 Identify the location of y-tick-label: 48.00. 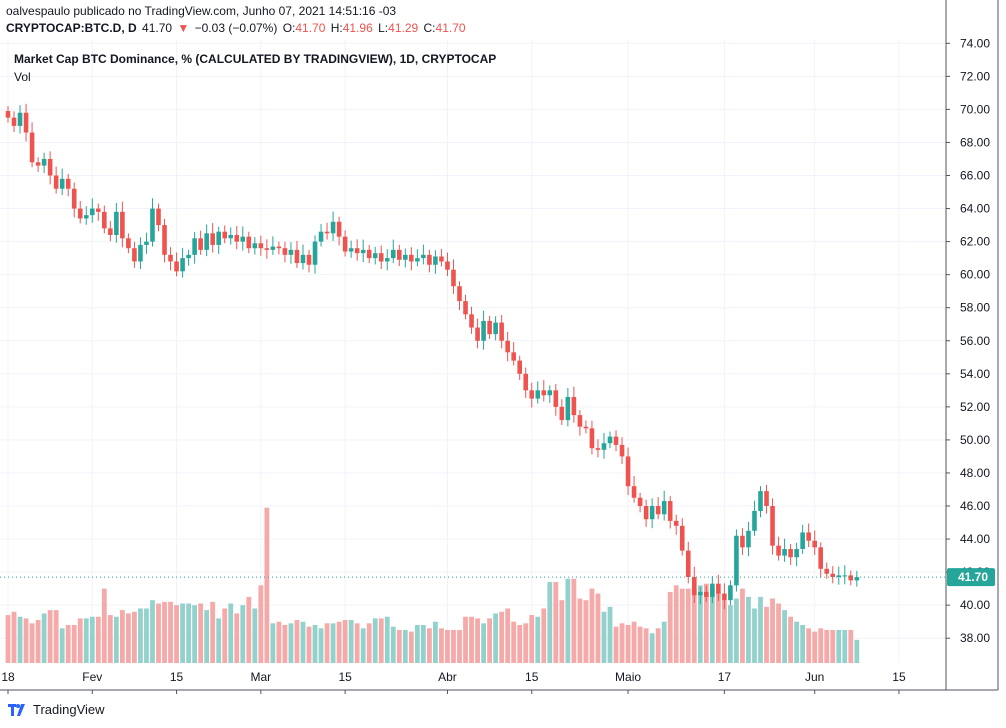
(975, 473).